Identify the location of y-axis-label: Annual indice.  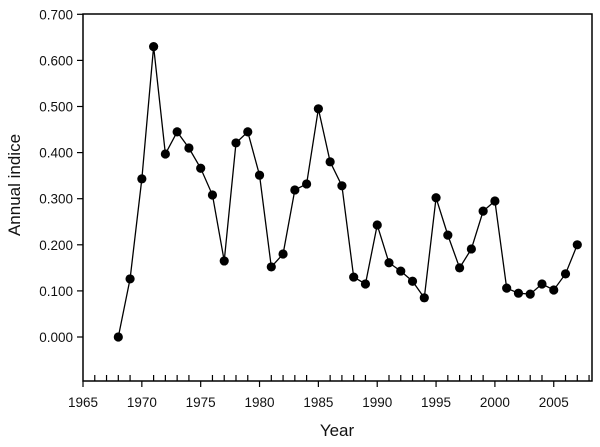
(14, 185).